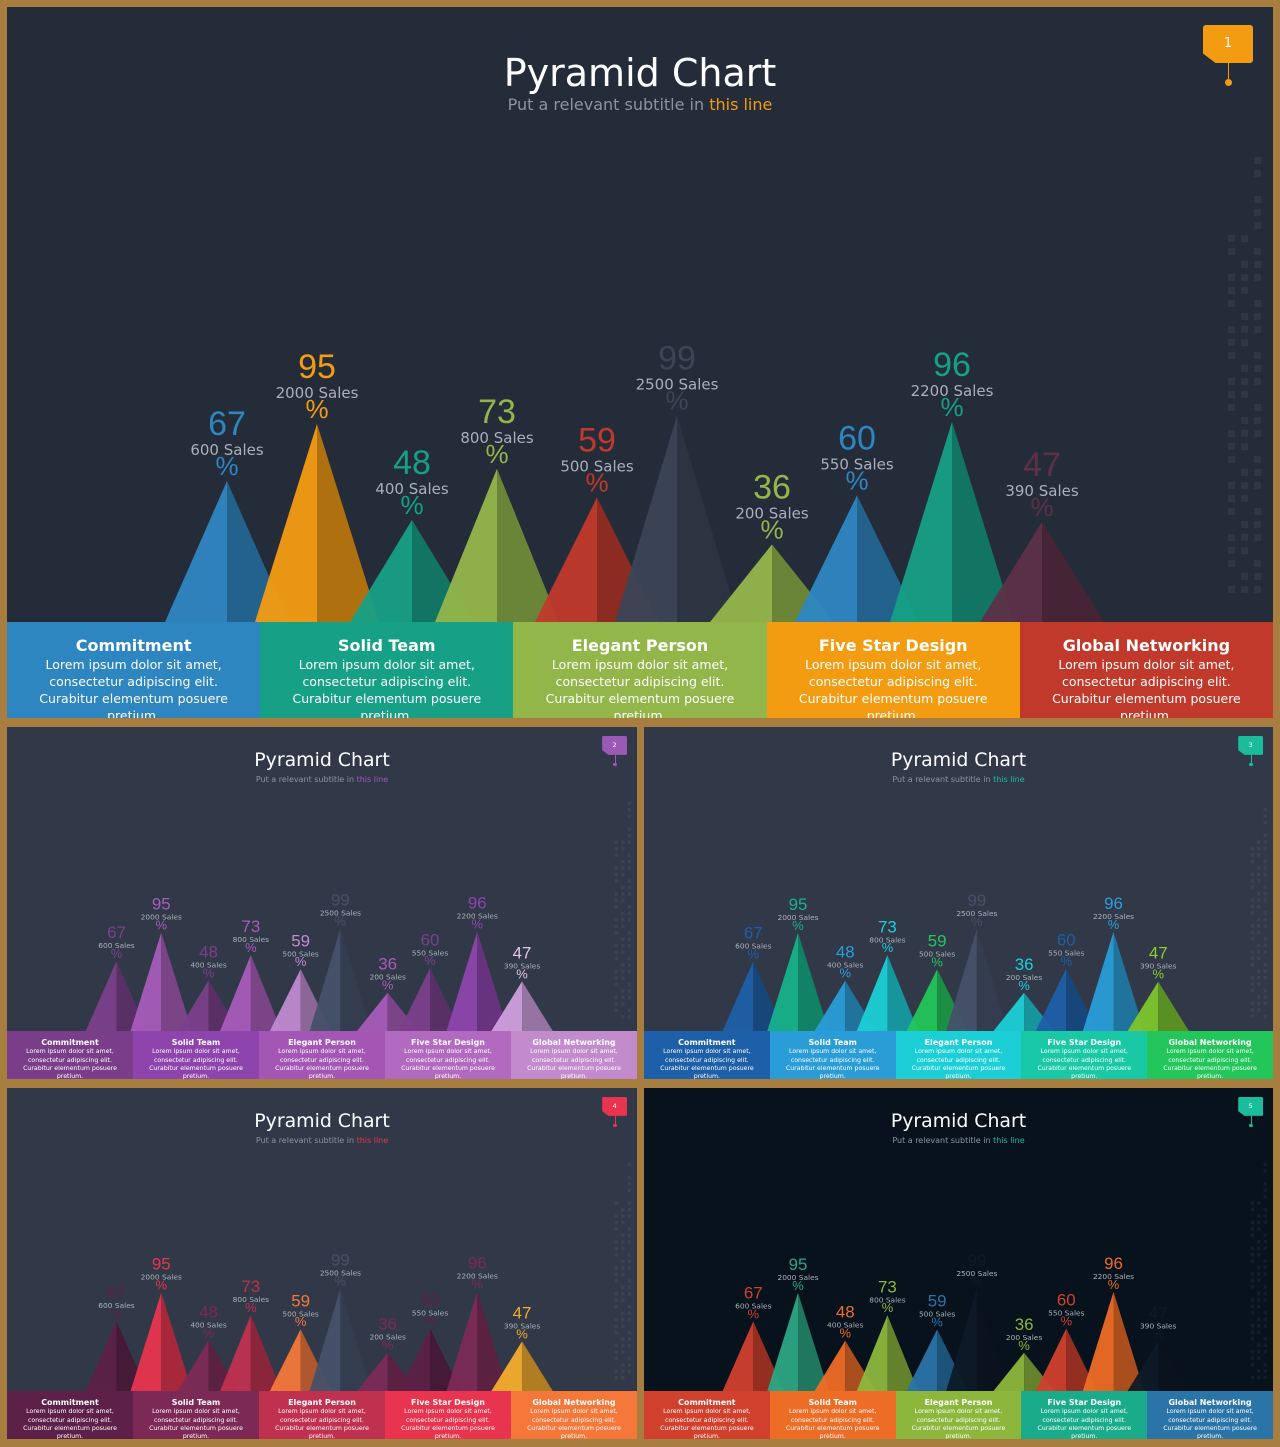  I want to click on value-label: 48, so click(208, 1312).